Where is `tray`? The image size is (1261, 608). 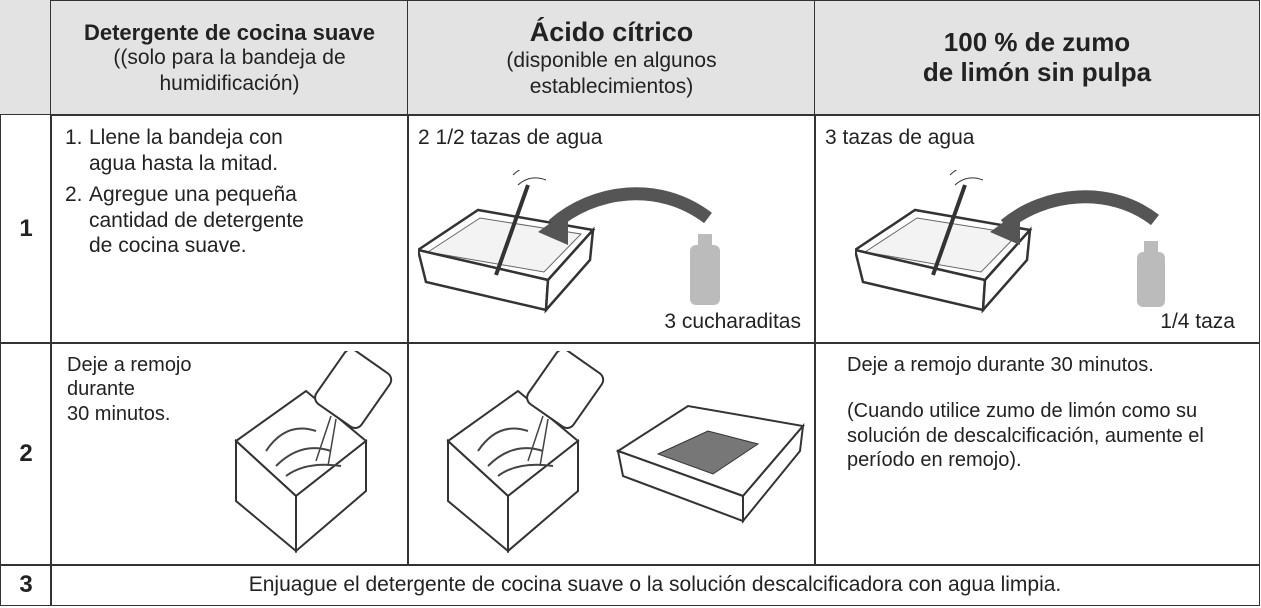
tray is located at coordinates (943, 241).